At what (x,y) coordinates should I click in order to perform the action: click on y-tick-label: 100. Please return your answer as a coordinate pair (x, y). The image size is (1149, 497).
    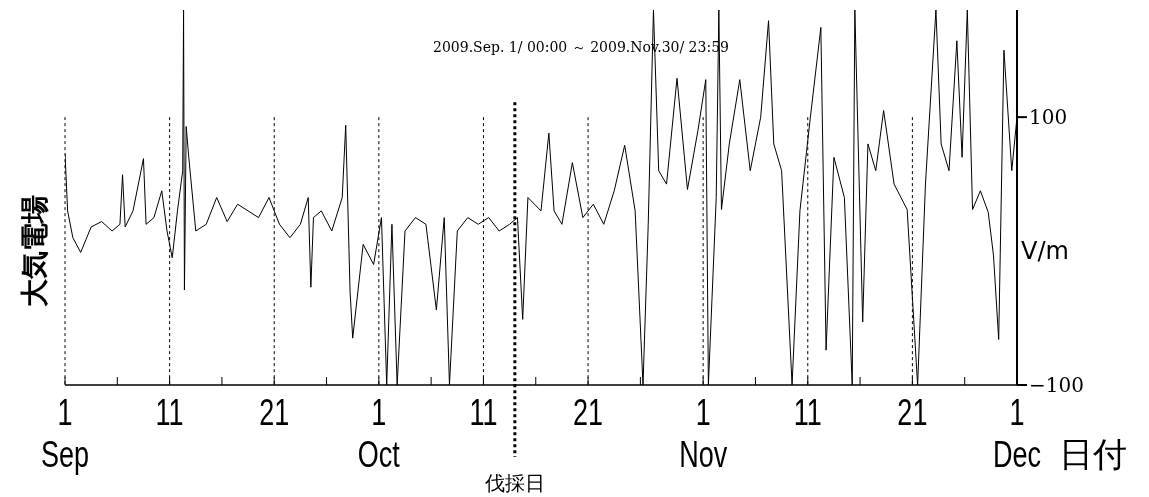
    Looking at the image, I should click on (1048, 117).